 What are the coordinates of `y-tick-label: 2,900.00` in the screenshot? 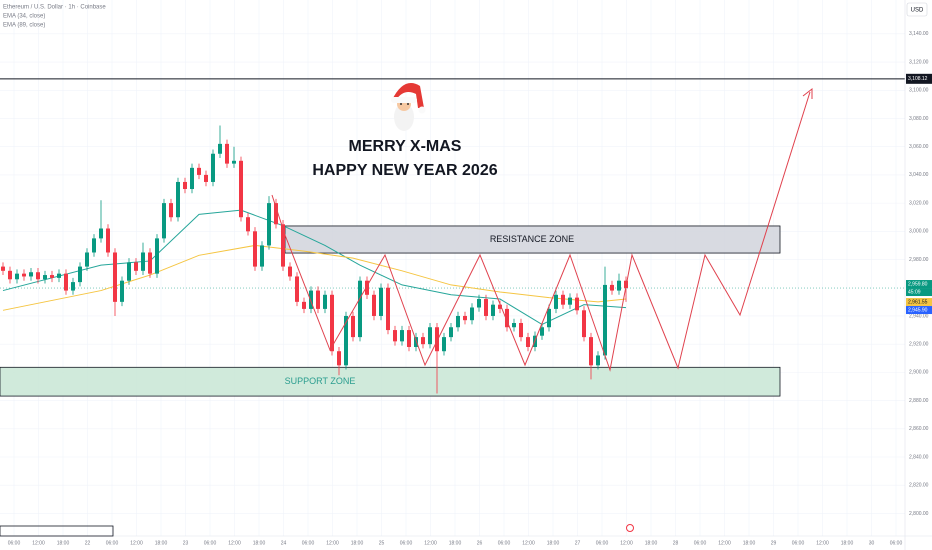 It's located at (919, 373).